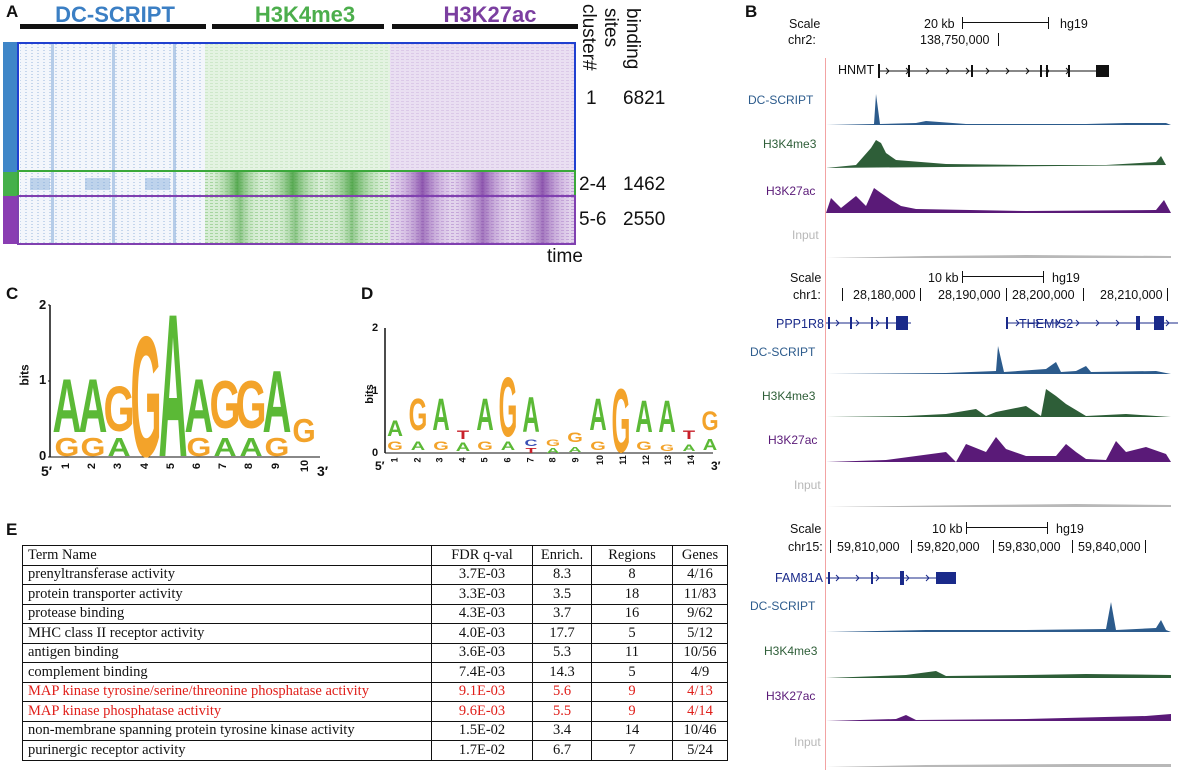  I want to click on logo-d-ytick: 2, so click(375, 328).